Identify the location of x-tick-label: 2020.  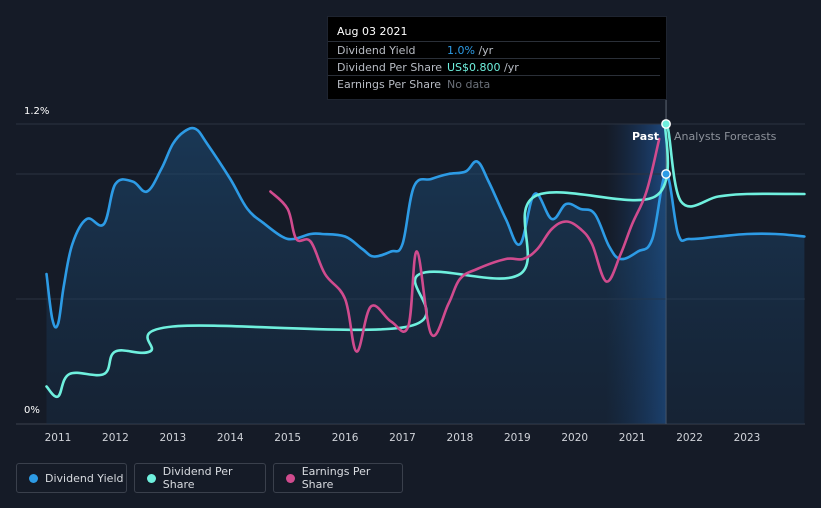
(574, 438).